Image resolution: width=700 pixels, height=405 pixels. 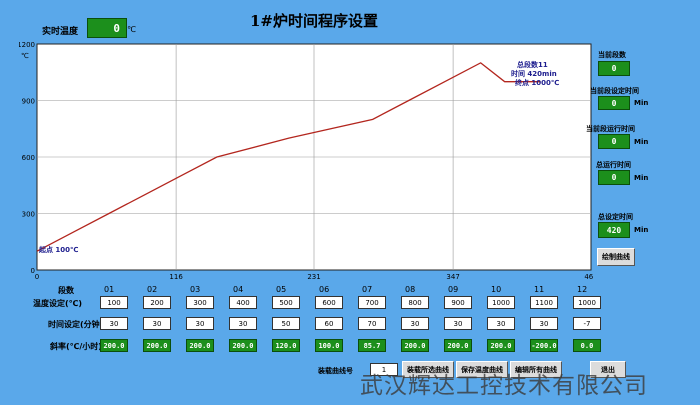 I want to click on save-curve-button: 保存温度曲线, so click(x=482, y=369).